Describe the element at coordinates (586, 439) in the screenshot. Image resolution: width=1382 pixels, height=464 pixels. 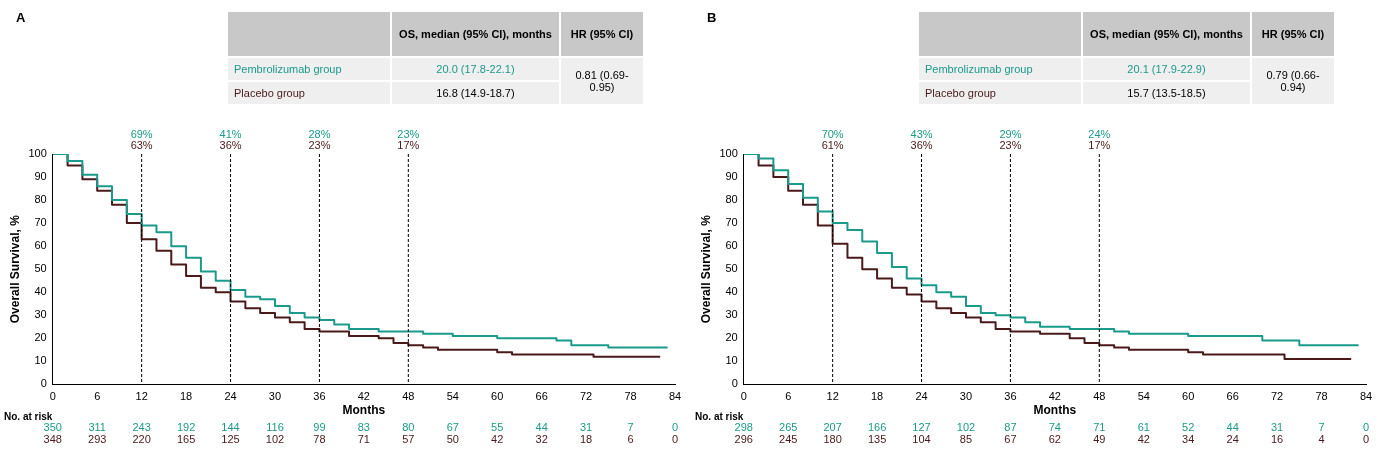
I see `text: 18` at that location.